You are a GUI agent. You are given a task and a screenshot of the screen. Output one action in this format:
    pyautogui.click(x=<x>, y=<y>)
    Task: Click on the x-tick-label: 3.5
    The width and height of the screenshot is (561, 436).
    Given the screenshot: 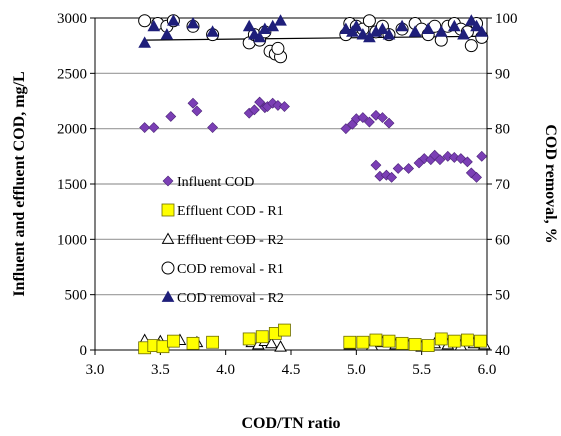 What is the action you would take?
    pyautogui.click(x=160, y=370)
    